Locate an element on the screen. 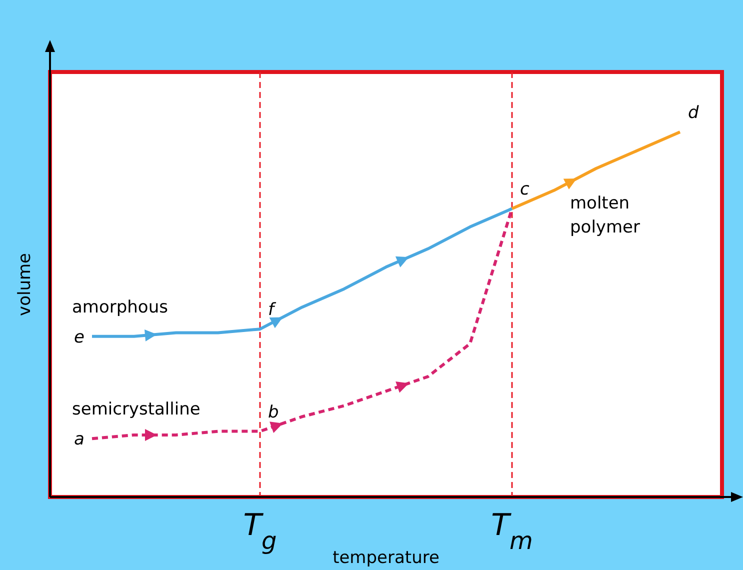 Image resolution: width=743 pixels, height=570 pixels. series-label: semicrystalline is located at coordinates (136, 410).